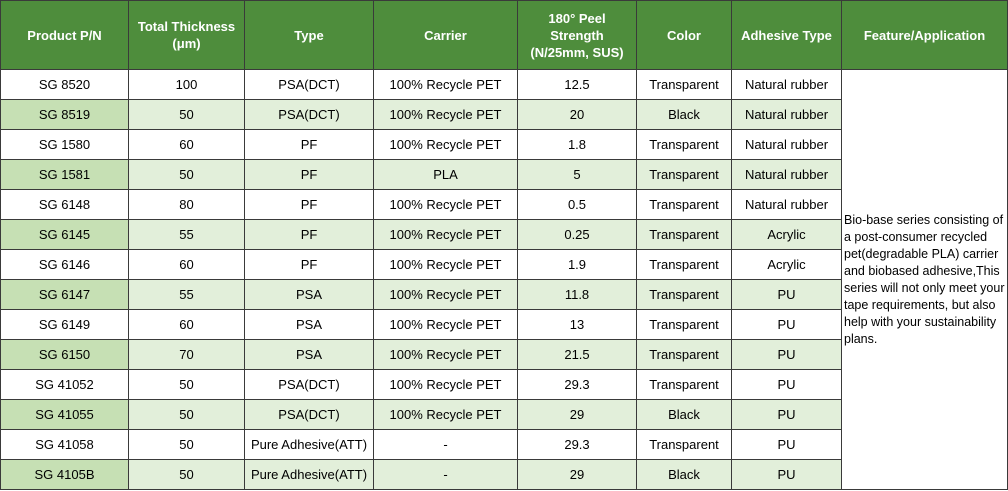 This screenshot has width=1008, height=491. Describe the element at coordinates (186, 354) in the screenshot. I see `table-cell: 70` at that location.